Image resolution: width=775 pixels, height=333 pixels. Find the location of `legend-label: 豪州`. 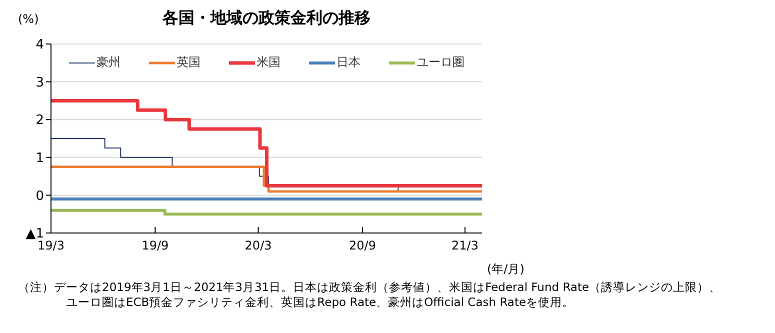

legend-label: 豪州 is located at coordinates (108, 62).